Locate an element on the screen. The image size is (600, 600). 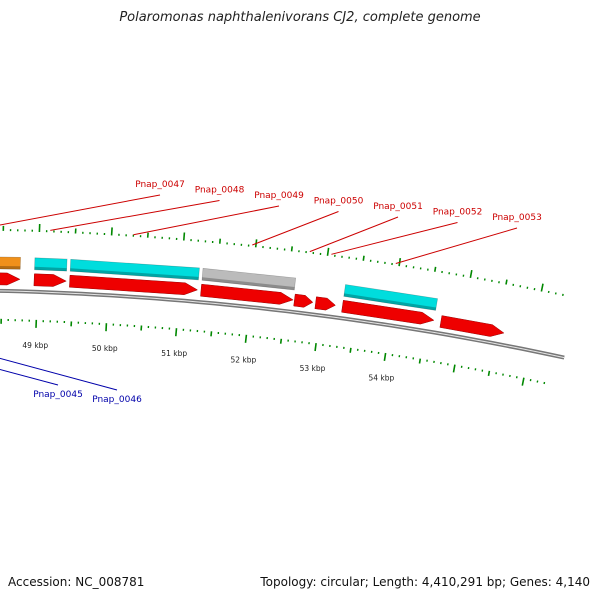
gene-label: Pnap_0053 is located at coordinates (517, 218).